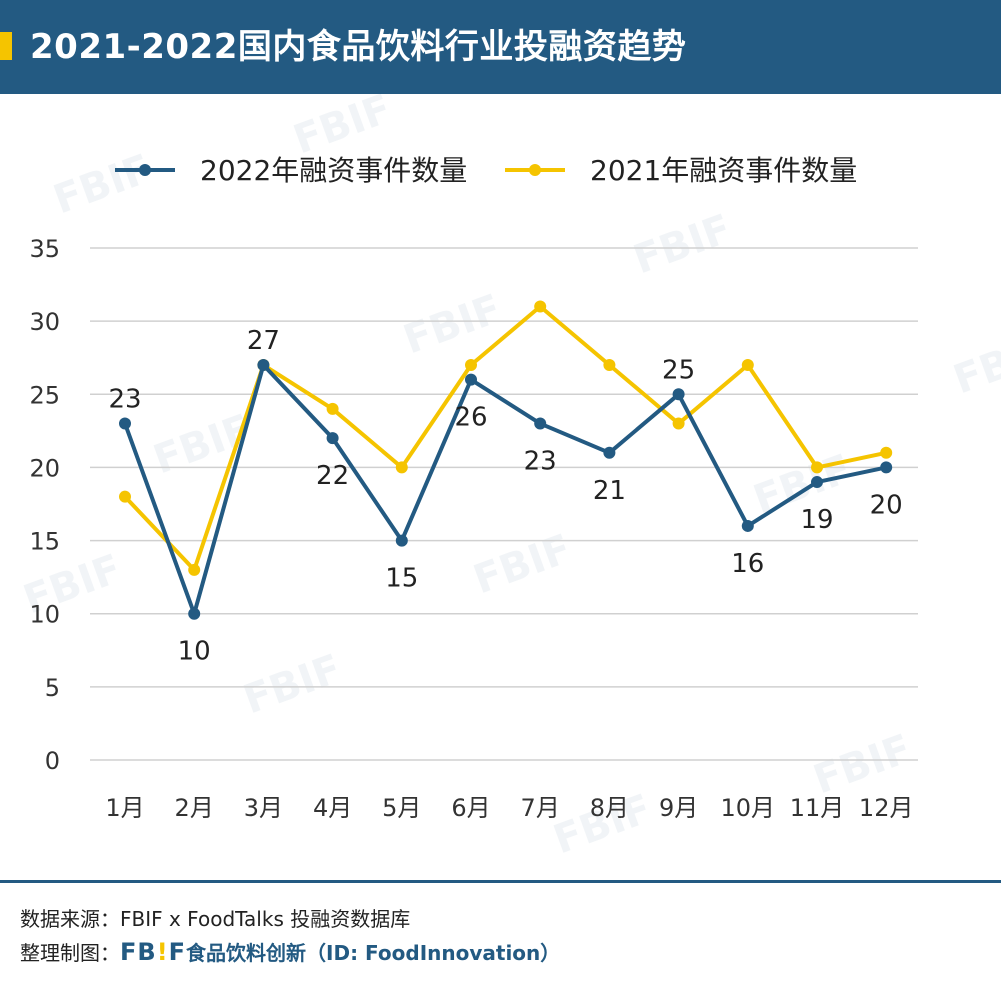  Describe the element at coordinates (401, 579) in the screenshot. I see `data-label: 15` at that location.